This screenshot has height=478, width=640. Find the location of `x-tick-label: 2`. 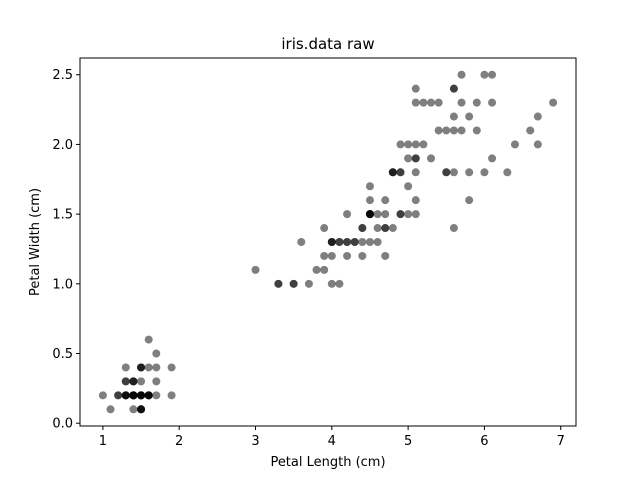

x-tick-label: 2 is located at coordinates (179, 441).